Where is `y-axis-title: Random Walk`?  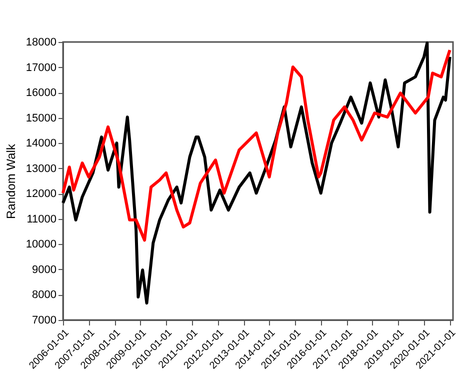
y-axis-title: Random Walk is located at coordinates (11, 181).